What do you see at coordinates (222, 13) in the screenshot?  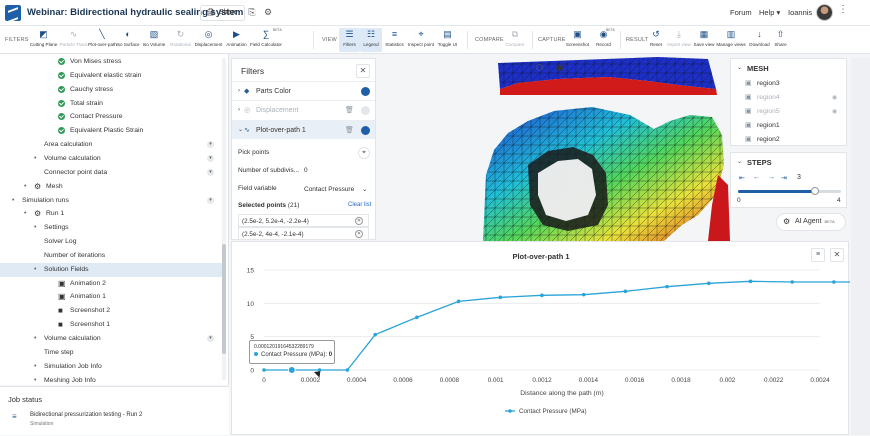 I see `share-button: Share` at bounding box center [222, 13].